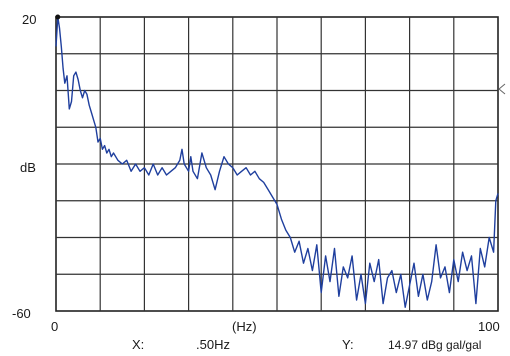 This screenshot has height=356, width=510. I want to click on y-readout-label: Y:, so click(348, 344).